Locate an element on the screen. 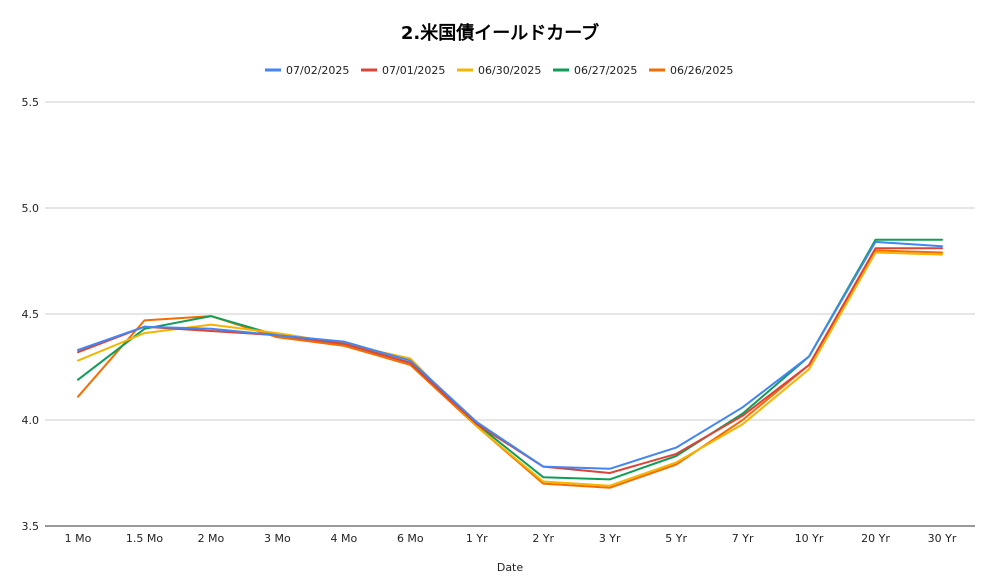 Image resolution: width=1001 pixels, height=588 pixels. y-axis: 3.5 4.0 4.5 5.0 5.5 is located at coordinates (31, 314).